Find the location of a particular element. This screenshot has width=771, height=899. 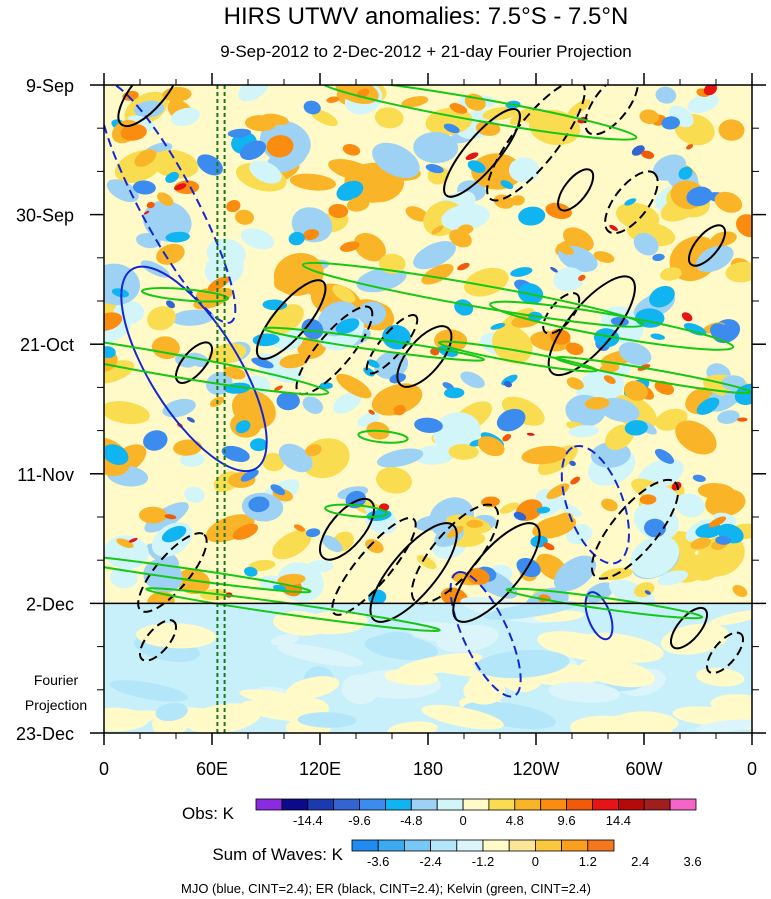

chart-title: HIRS UTWV anomalies: 7.5°S - 7.5°N is located at coordinates (426, 16).